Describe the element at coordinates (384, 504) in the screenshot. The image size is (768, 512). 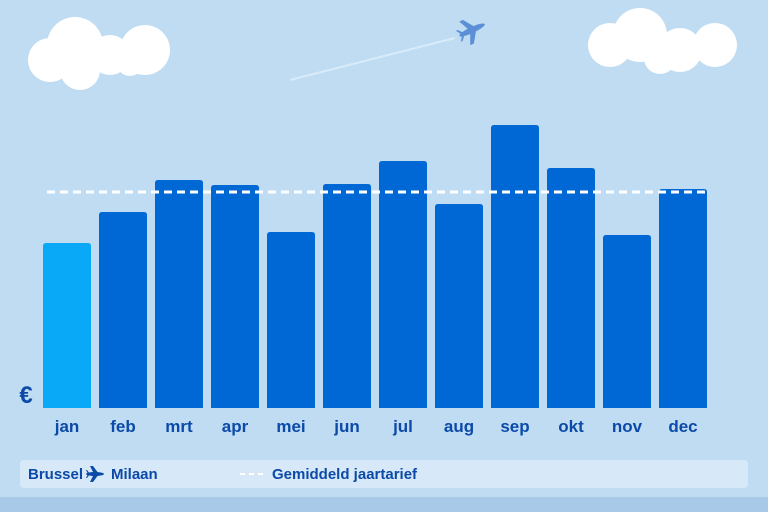
I see `footer-strip` at that location.